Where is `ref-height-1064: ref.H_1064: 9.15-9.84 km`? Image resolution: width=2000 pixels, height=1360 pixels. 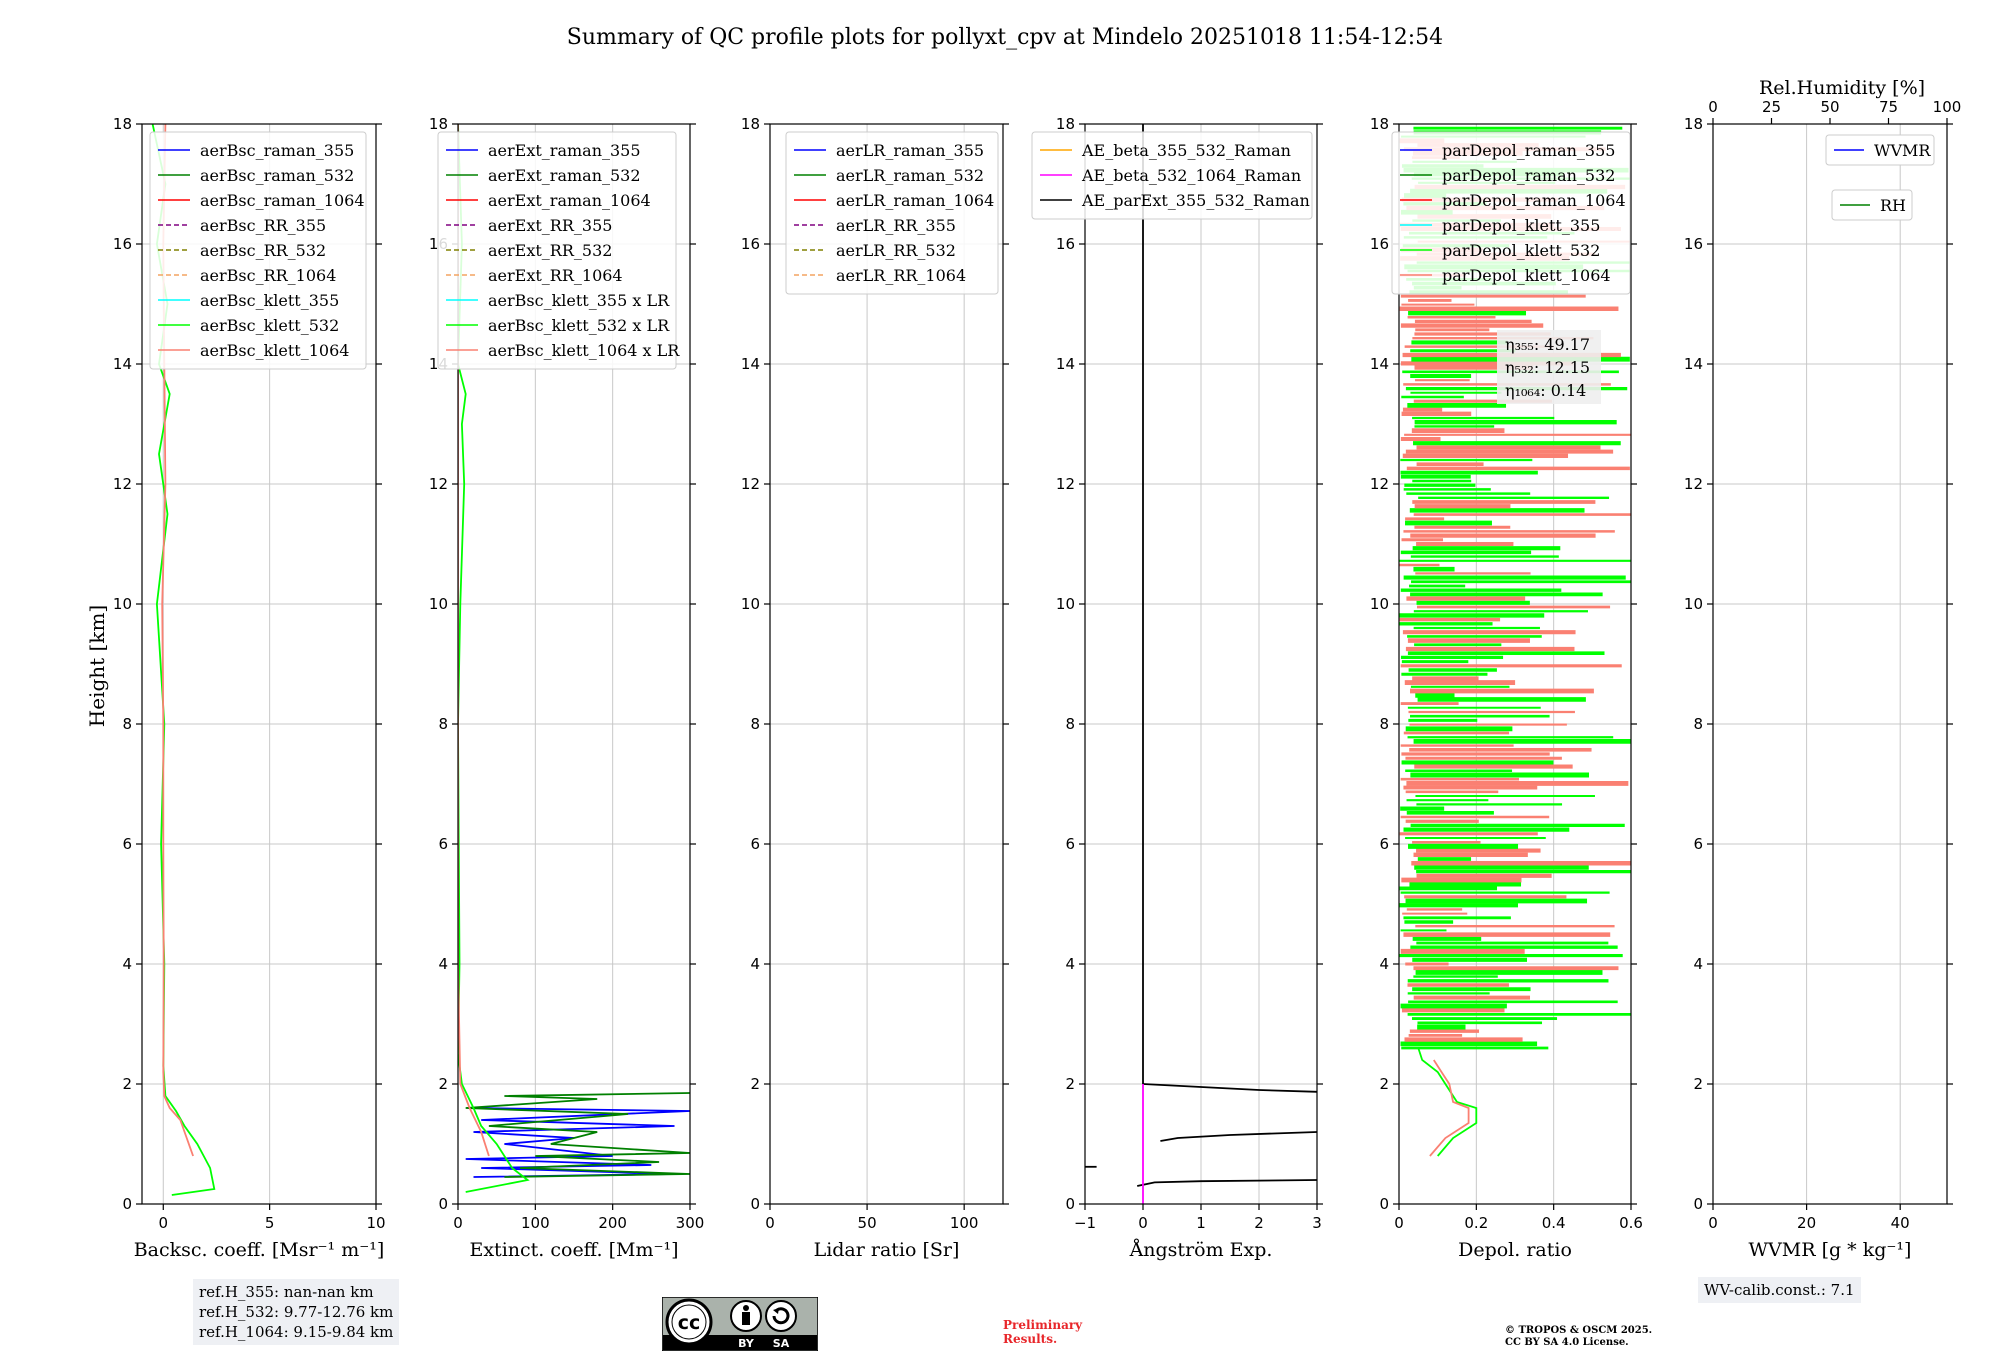 ref-height-1064: ref.H_1064: 9.15-9.84 km is located at coordinates (296, 1332).